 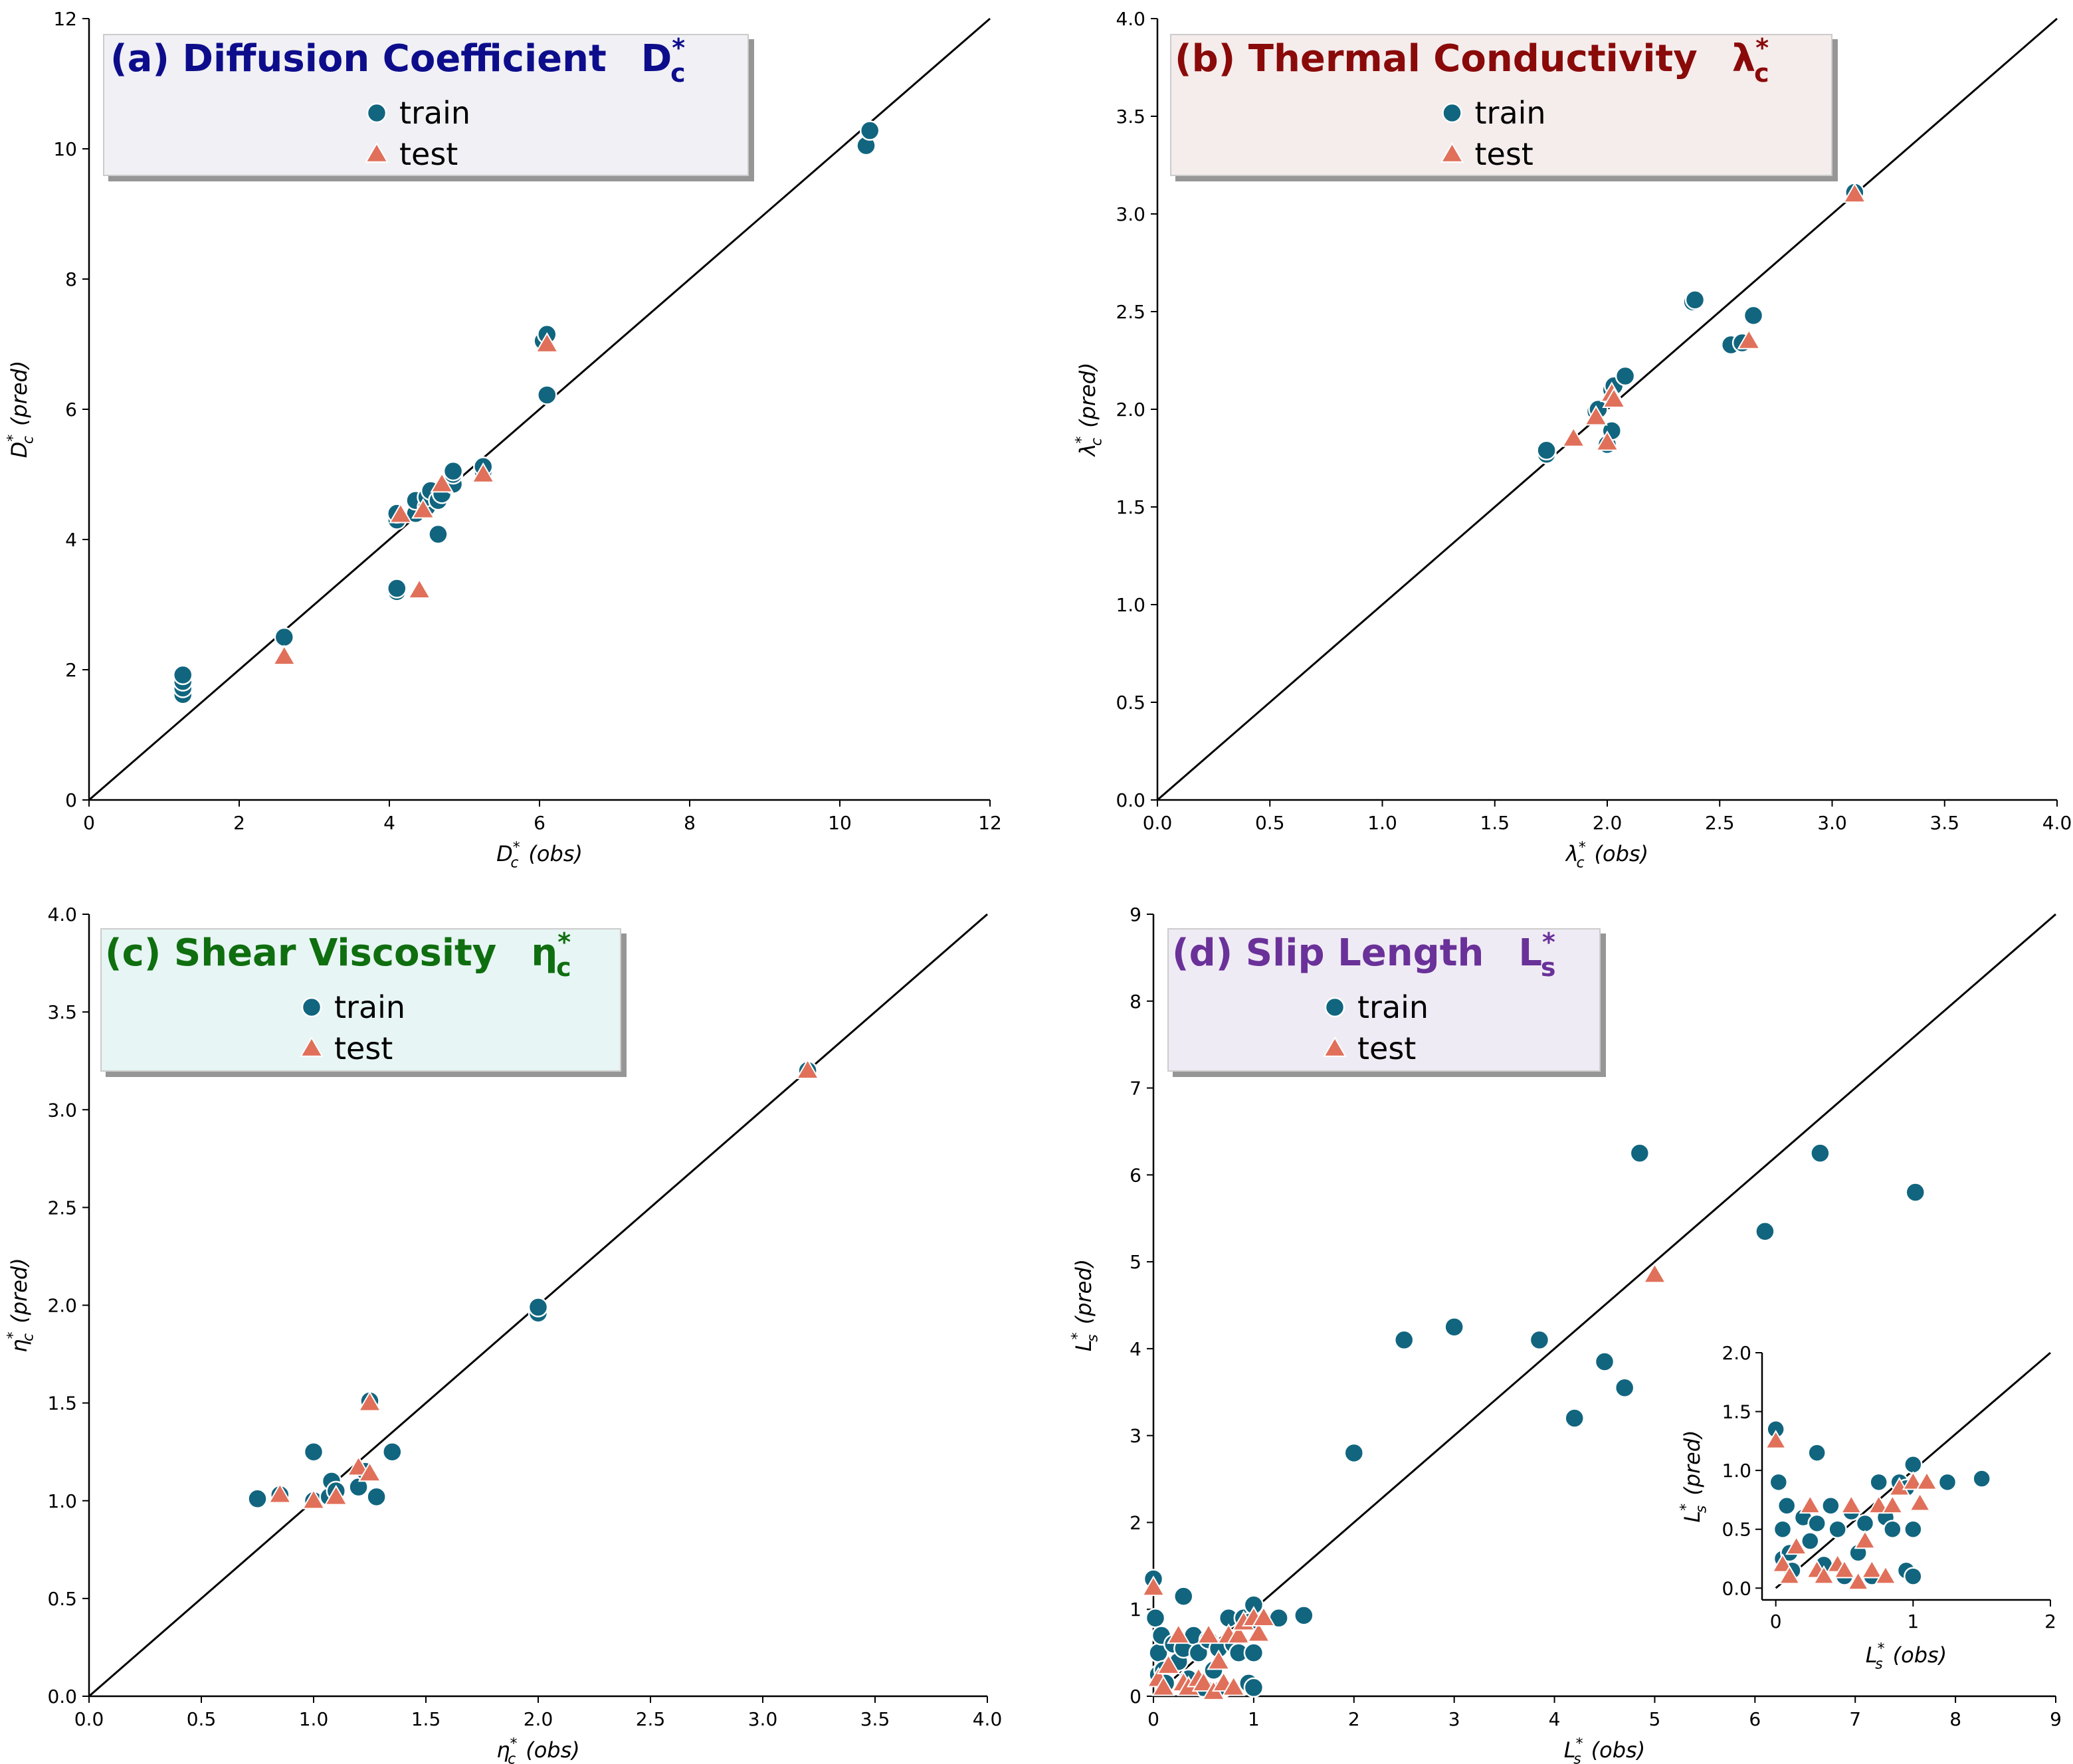 What do you see at coordinates (1135, 1089) in the screenshot?
I see `y-tick-label: 7` at bounding box center [1135, 1089].